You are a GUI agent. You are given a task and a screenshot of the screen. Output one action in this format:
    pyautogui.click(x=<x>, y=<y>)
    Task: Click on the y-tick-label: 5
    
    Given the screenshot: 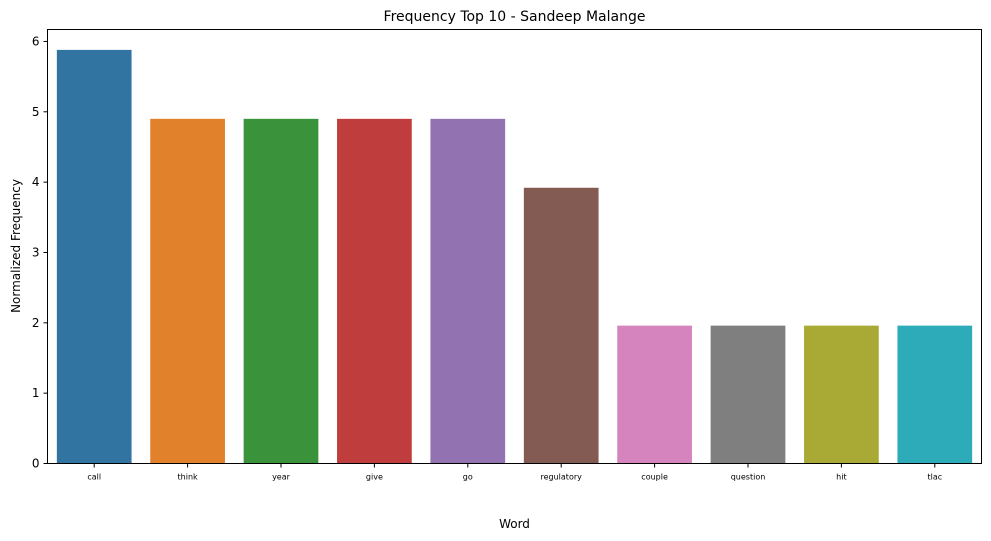 What is the action you would take?
    pyautogui.click(x=36, y=112)
    